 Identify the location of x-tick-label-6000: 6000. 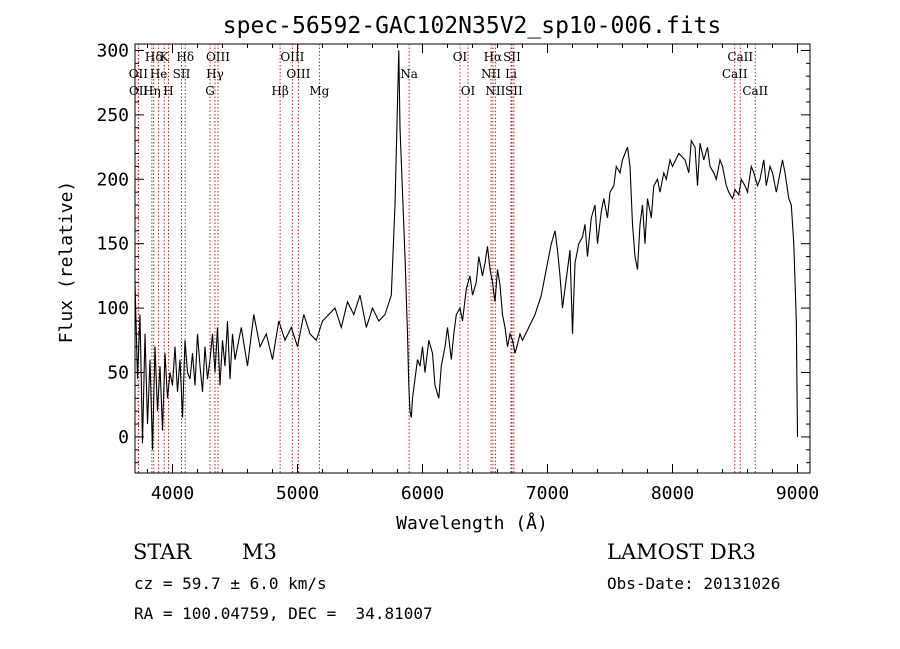
(422, 493).